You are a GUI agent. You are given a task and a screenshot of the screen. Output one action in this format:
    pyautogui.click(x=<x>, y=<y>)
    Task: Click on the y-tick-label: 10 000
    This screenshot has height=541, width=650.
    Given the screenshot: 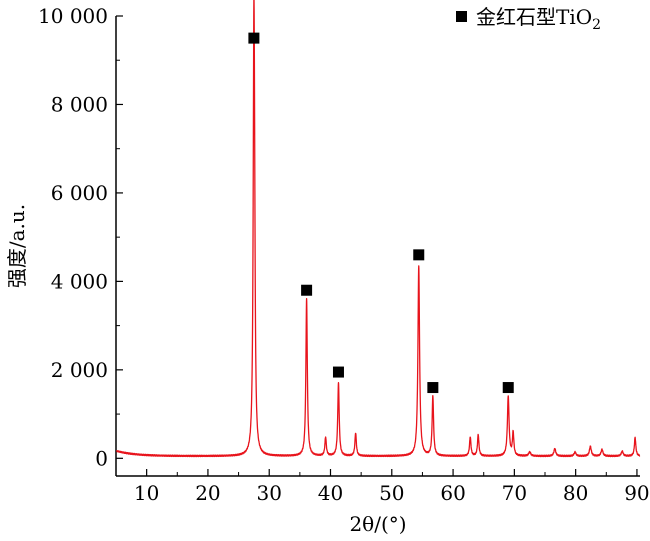 What is the action you would take?
    pyautogui.click(x=73, y=16)
    